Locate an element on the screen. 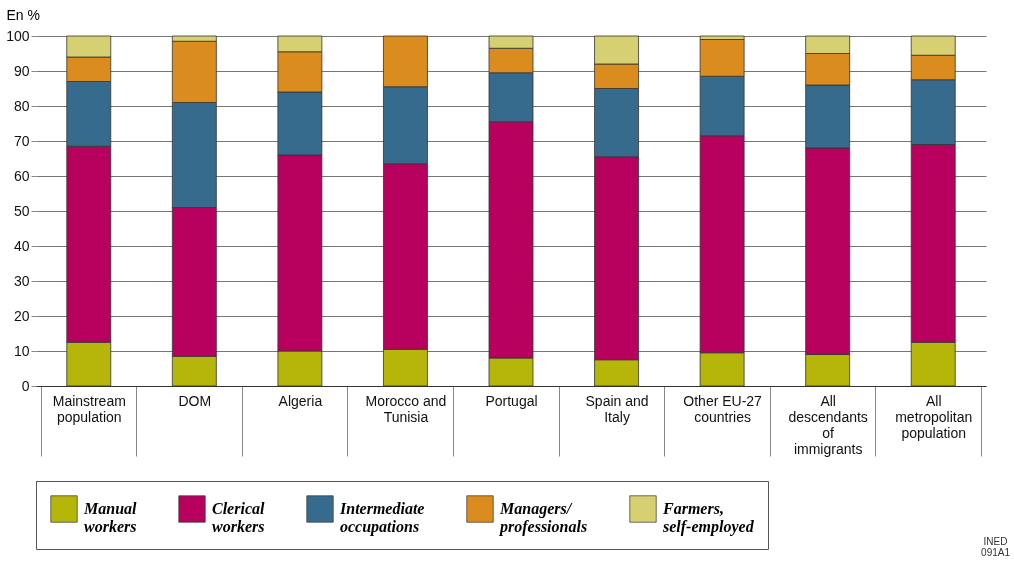 This screenshot has width=1014, height=564. legend-label: Clerical workers is located at coordinates (238, 517).